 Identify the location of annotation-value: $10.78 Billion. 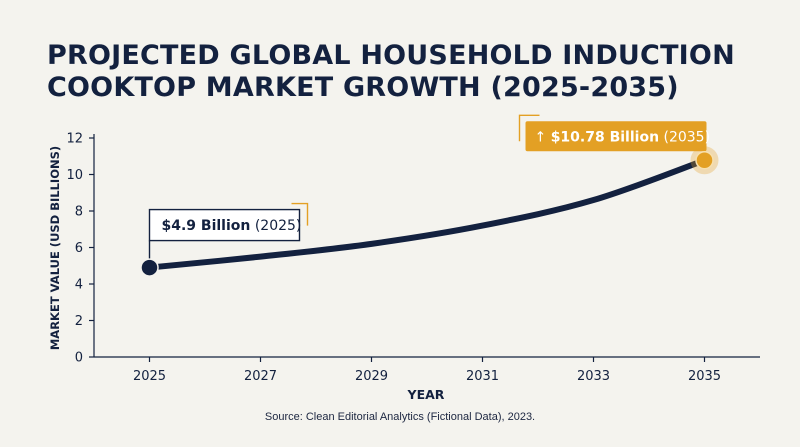
(605, 137).